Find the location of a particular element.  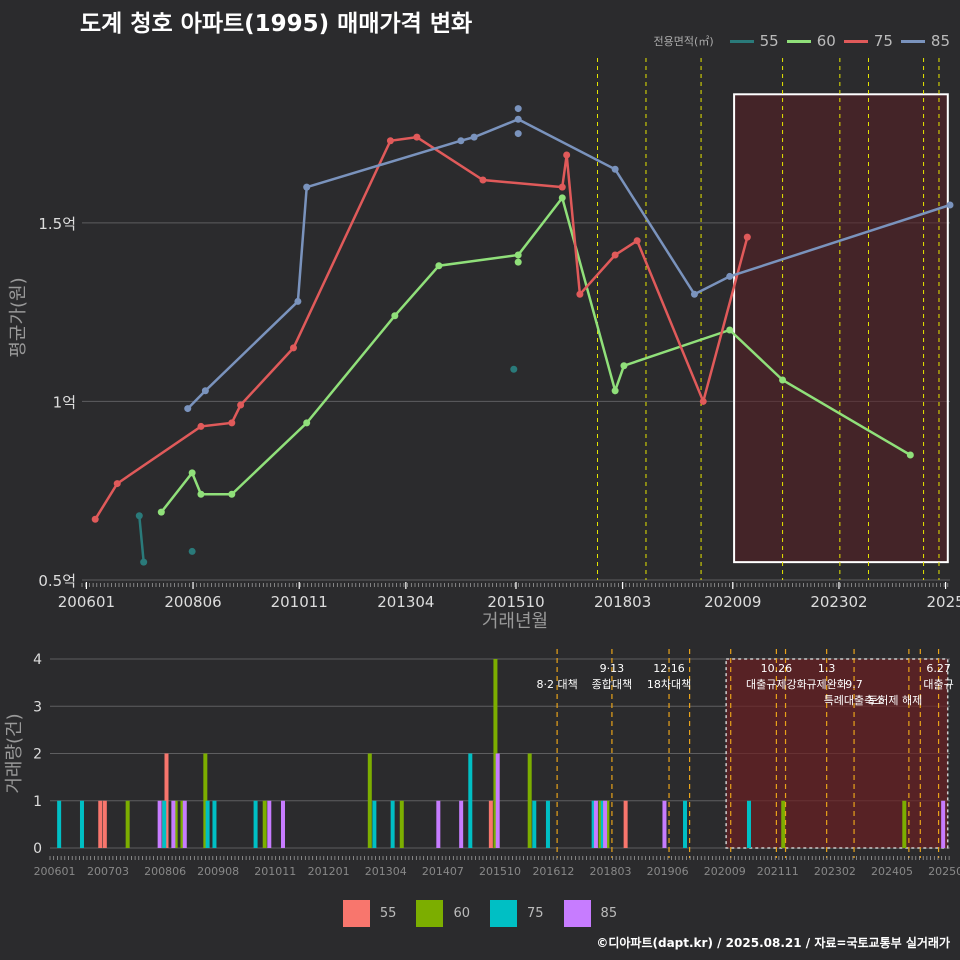

y-tick-label: 1 is located at coordinates (37, 802).